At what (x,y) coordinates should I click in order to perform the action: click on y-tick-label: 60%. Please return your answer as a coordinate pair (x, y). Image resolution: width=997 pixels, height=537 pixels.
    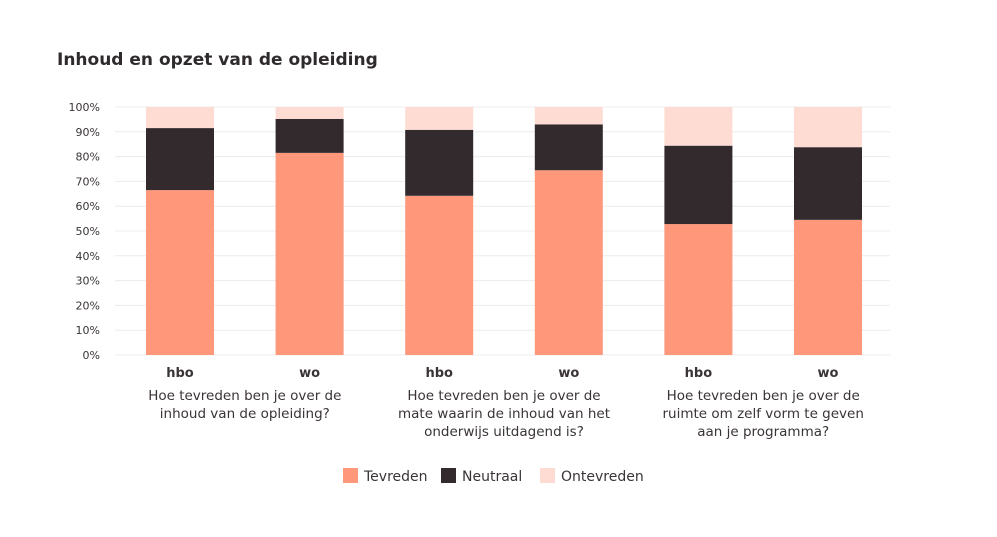
    Looking at the image, I should click on (88, 206).